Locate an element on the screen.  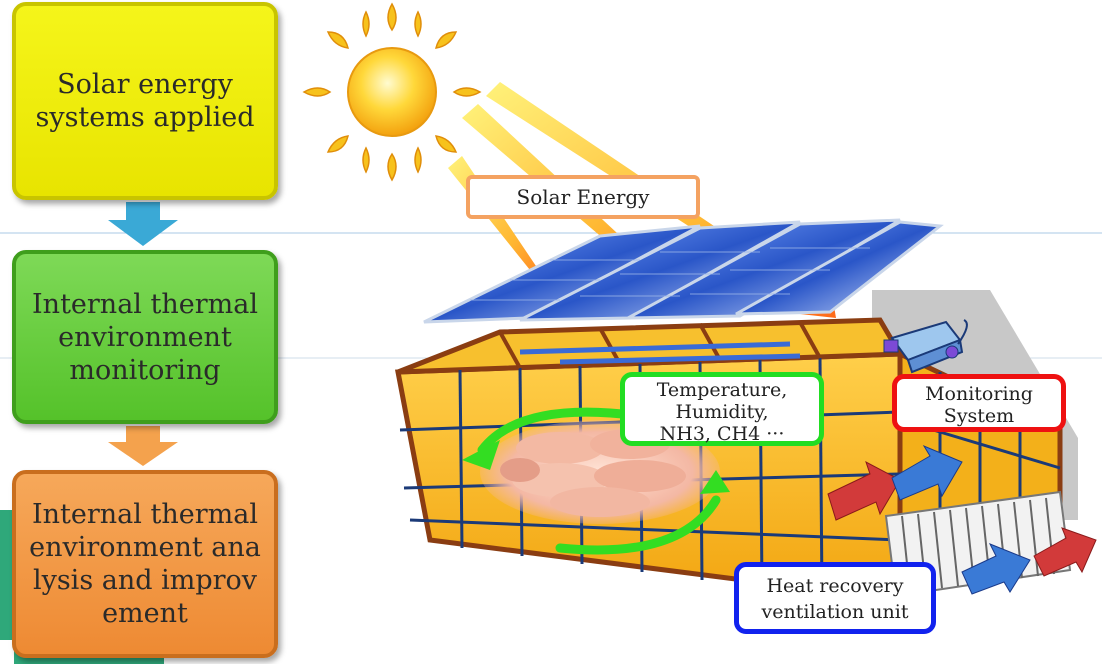
sun-icon is located at coordinates (392, 92).